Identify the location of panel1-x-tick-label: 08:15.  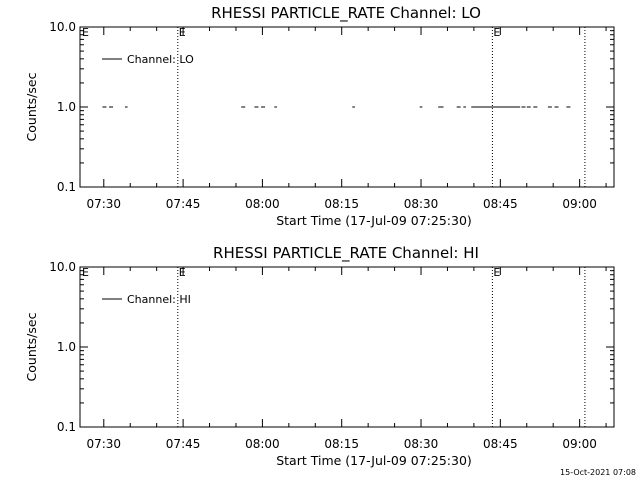
(341, 204).